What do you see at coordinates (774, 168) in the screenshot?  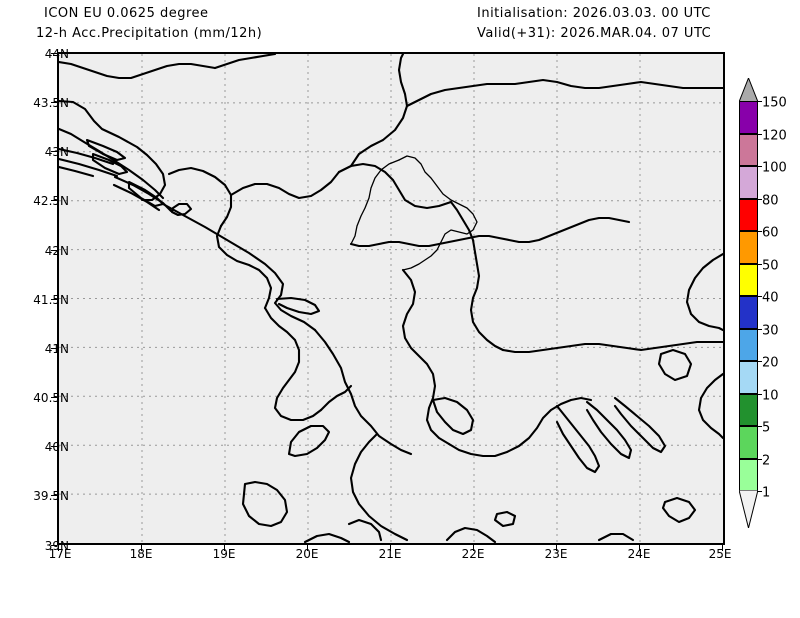 I see `colorbar-label-100: 100` at bounding box center [774, 168].